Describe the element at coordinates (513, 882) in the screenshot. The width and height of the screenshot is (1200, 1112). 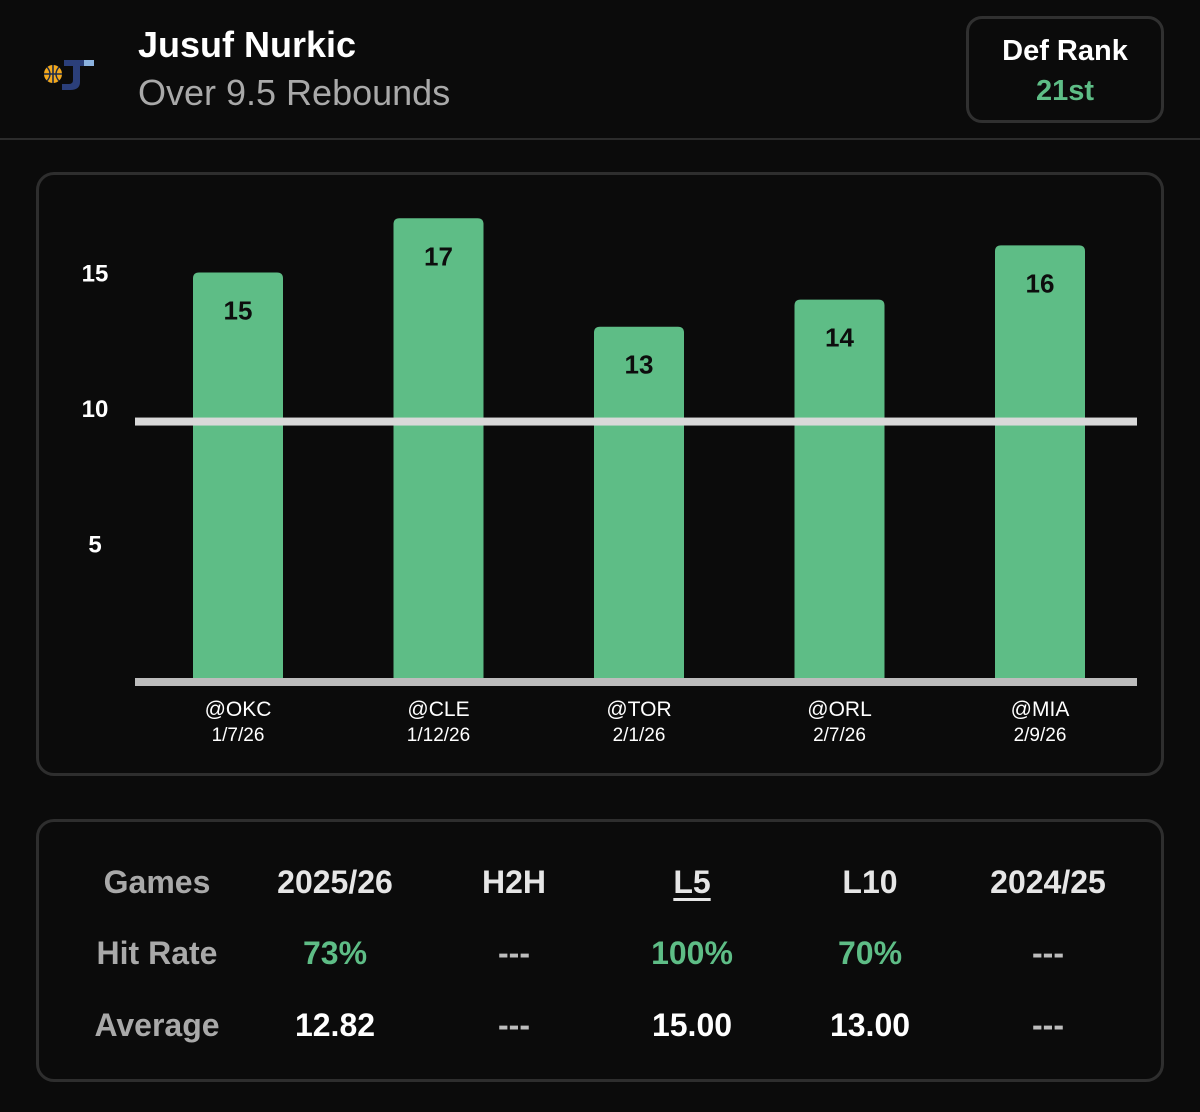
I see `column-header-h2h: H2H` at that location.